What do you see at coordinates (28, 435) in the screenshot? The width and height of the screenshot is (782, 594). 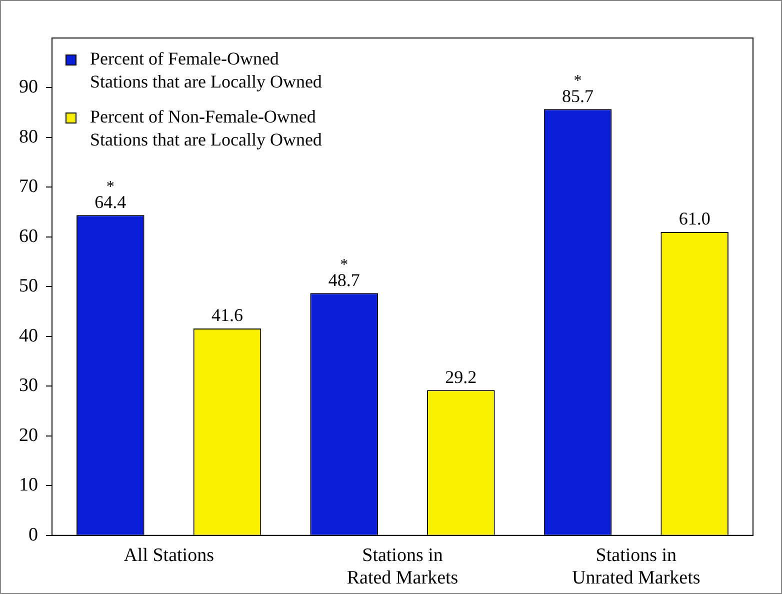 I see `y-tick-label: 20` at bounding box center [28, 435].